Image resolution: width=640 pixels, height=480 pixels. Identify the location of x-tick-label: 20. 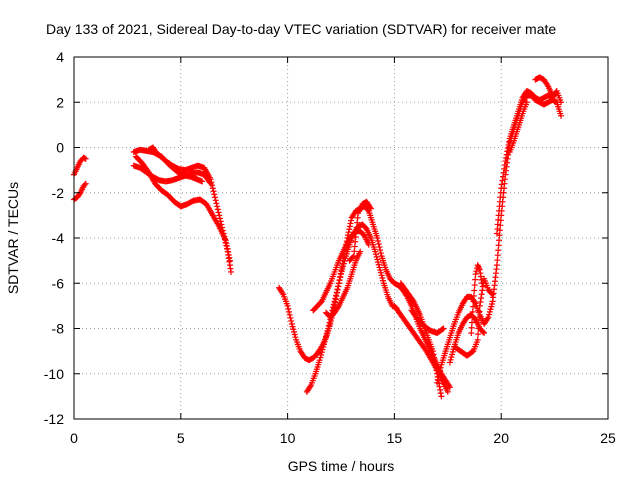
(501, 438).